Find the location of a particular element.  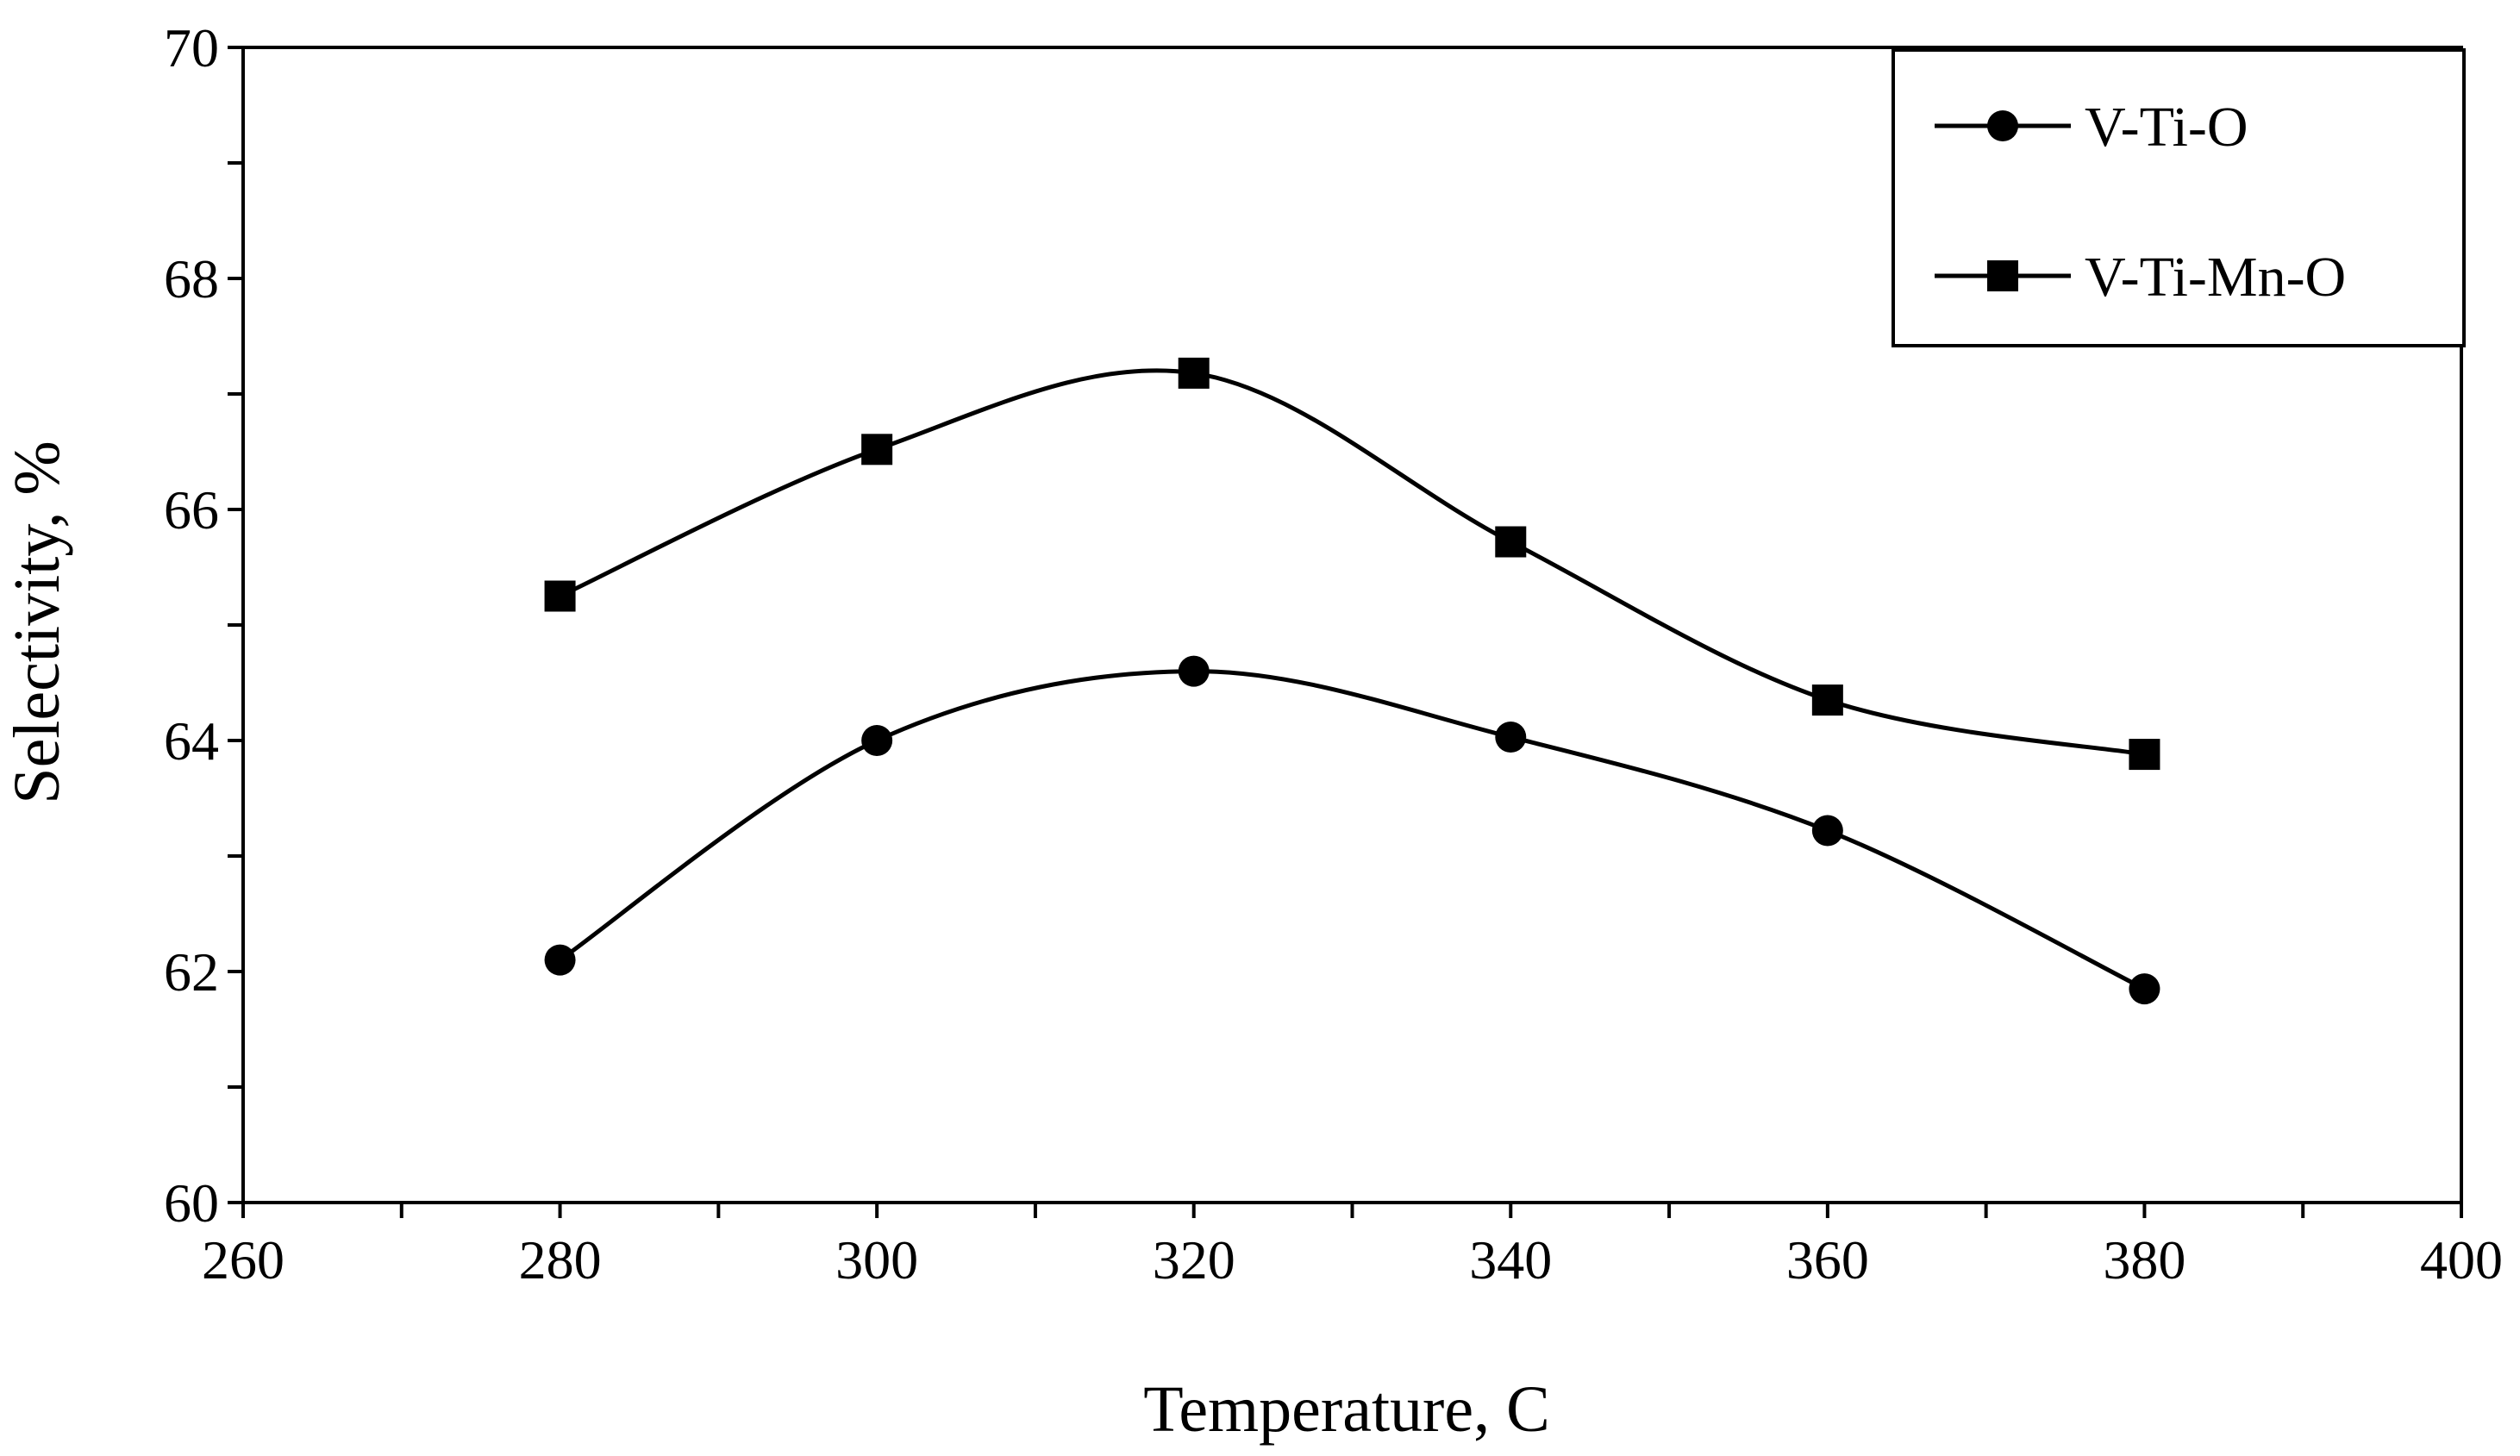

x-tick-label: 280 is located at coordinates (561, 1260).